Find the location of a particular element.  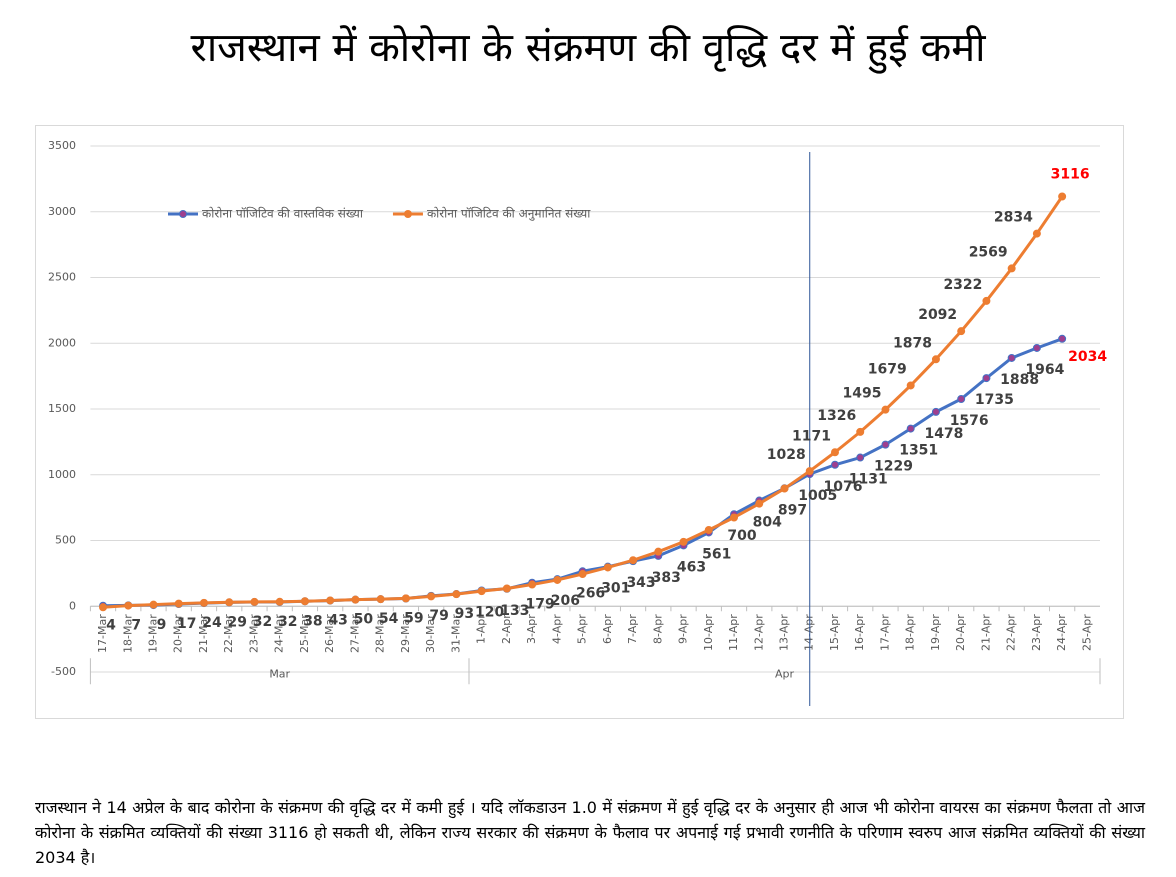

x-tick-label: 10-Apr is located at coordinates (708, 632).